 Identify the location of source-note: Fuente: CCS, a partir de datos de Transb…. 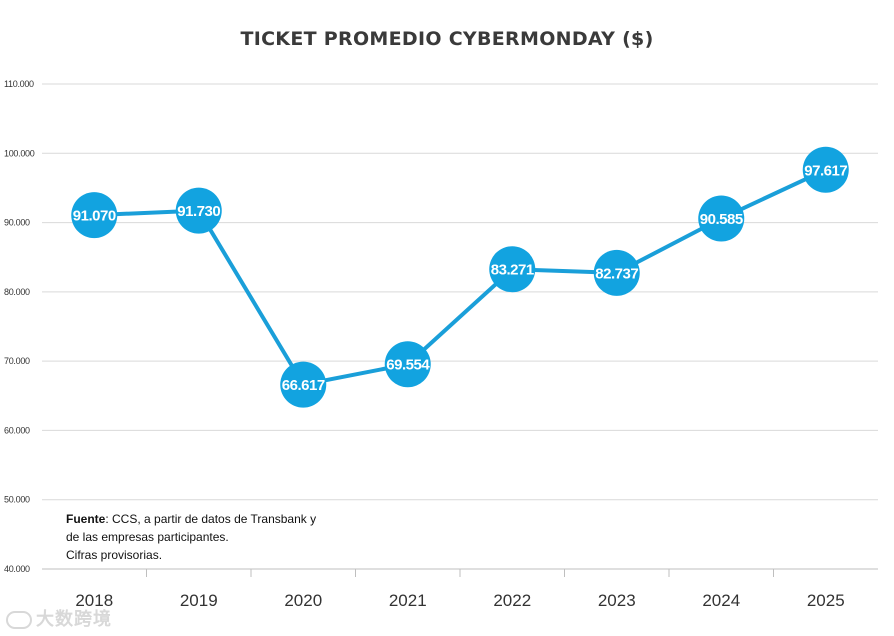
(191, 537).